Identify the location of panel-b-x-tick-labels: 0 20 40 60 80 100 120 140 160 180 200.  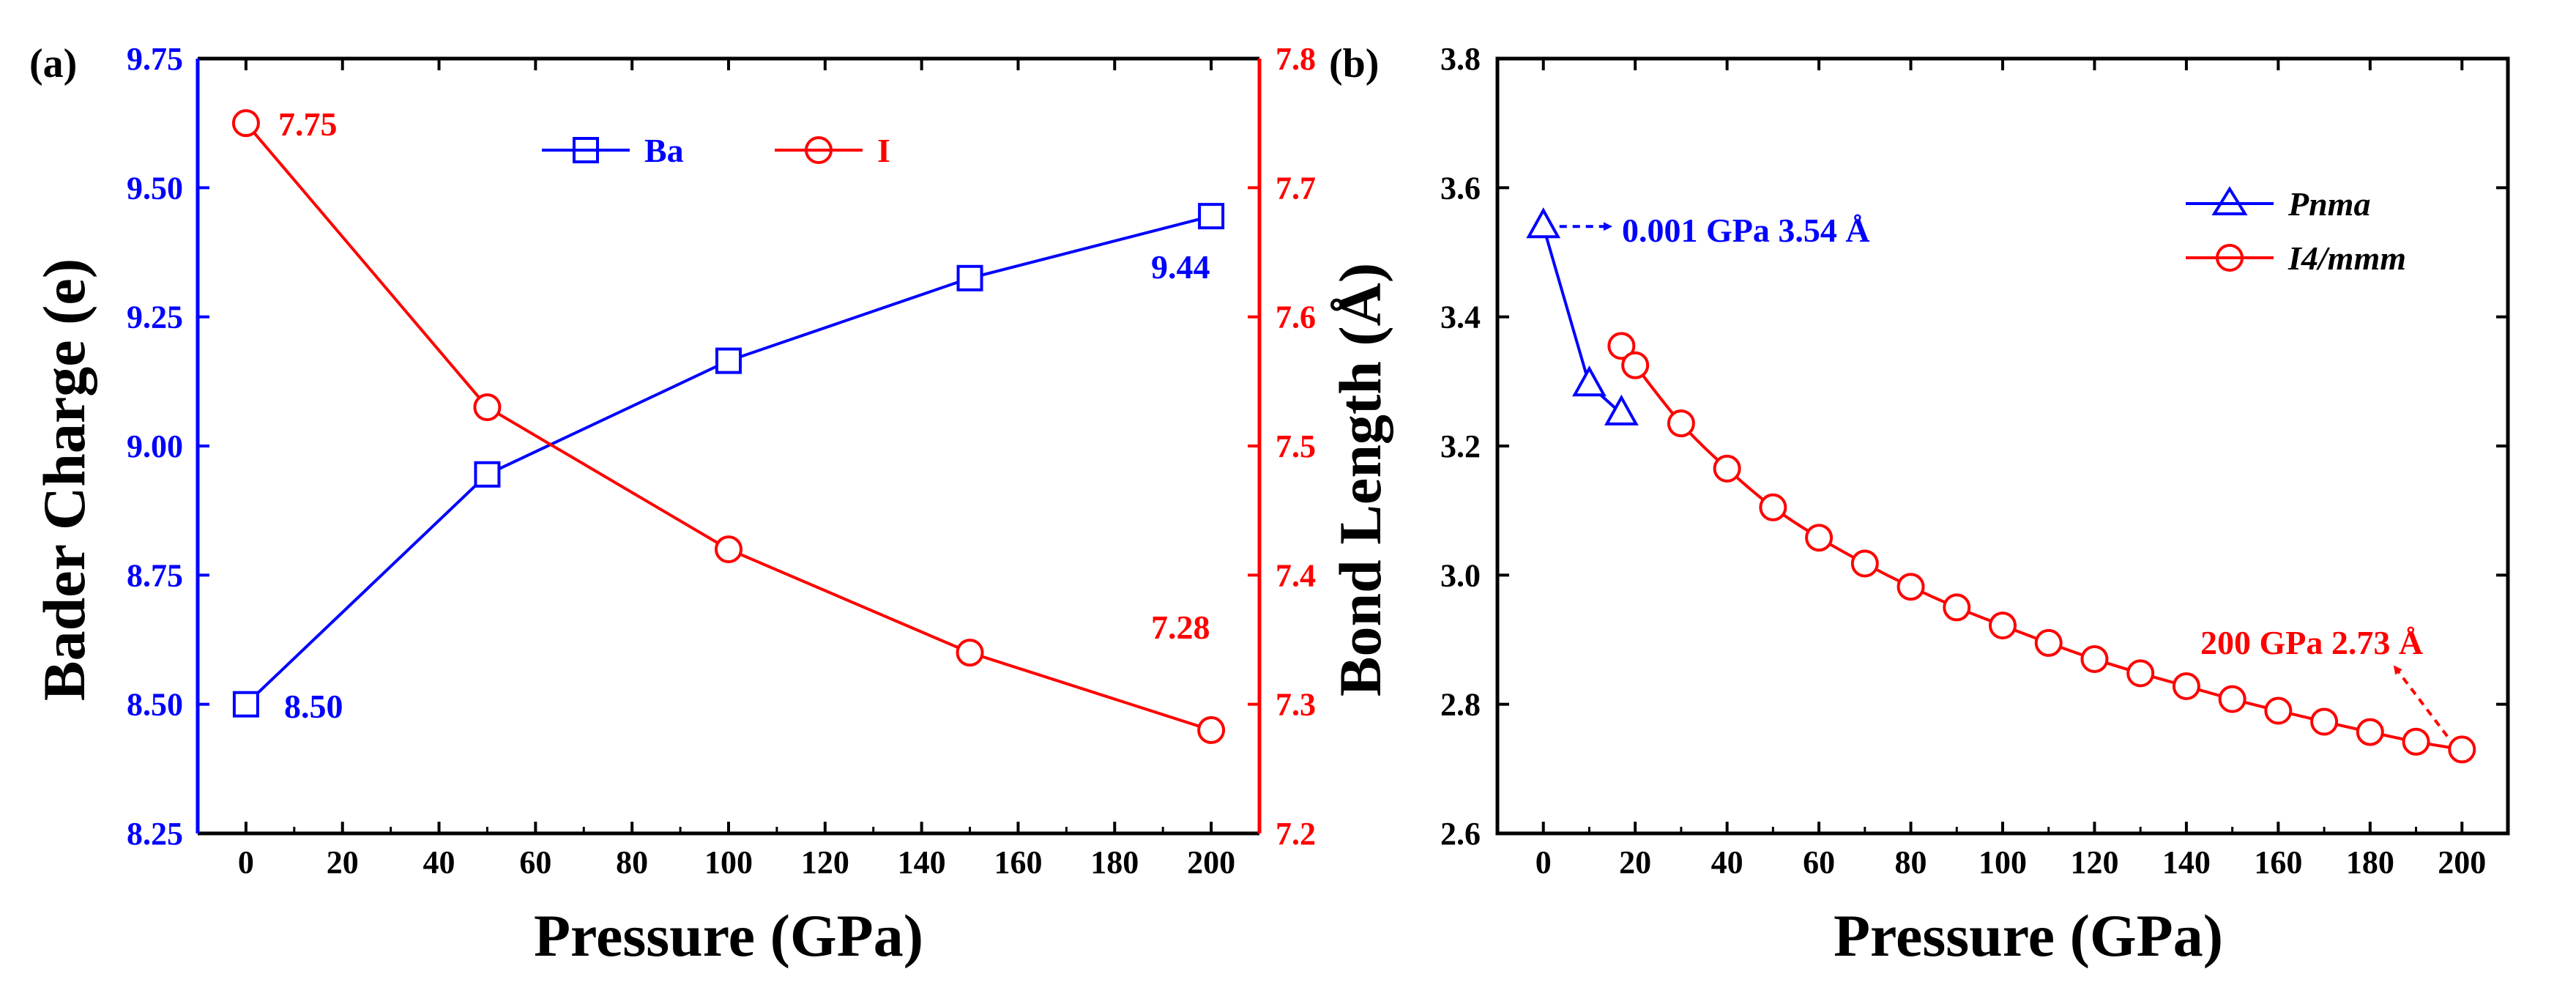
(2011, 862).